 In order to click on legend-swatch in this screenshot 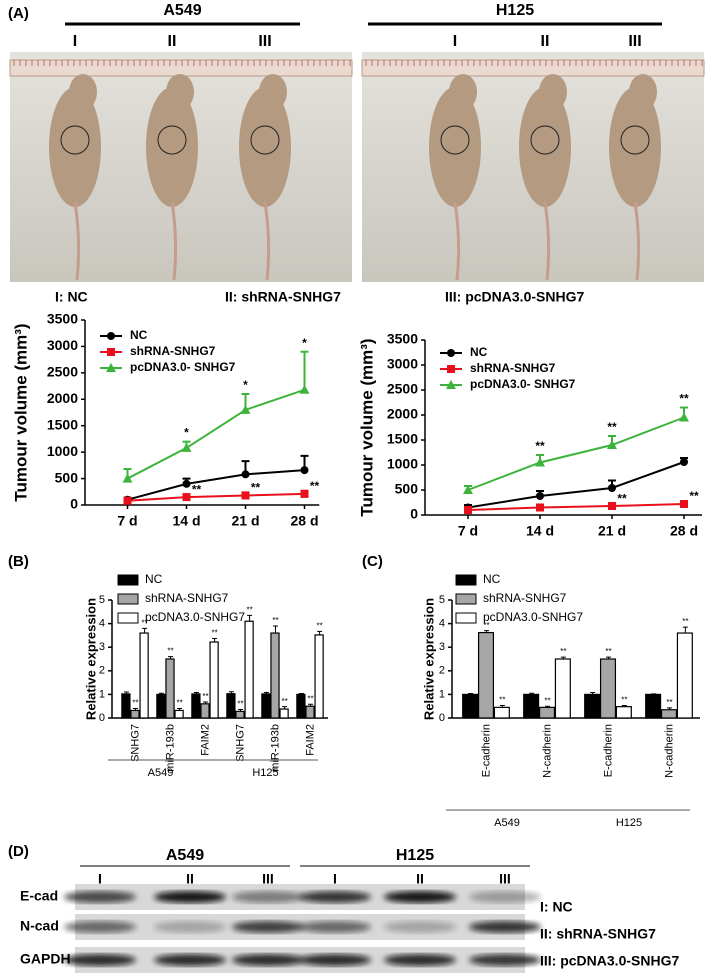, I will do `click(466, 618)`.